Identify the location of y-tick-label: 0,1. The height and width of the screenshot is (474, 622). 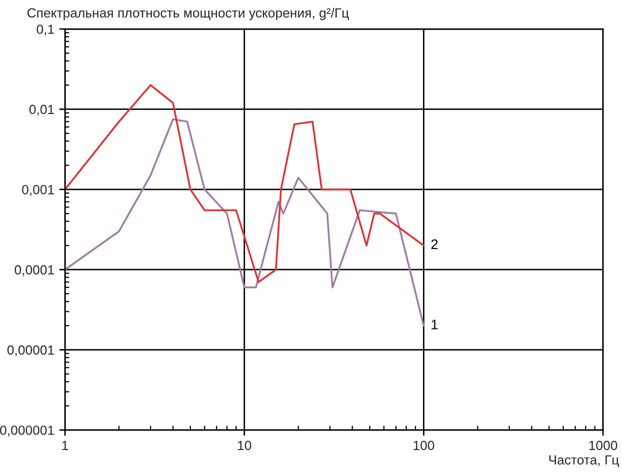
(45, 30).